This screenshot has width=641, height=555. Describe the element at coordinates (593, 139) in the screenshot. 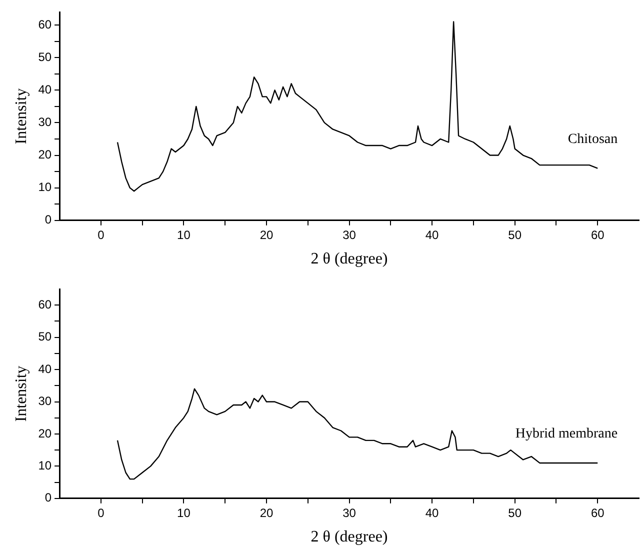

I see `series-label: Chitosan` at that location.